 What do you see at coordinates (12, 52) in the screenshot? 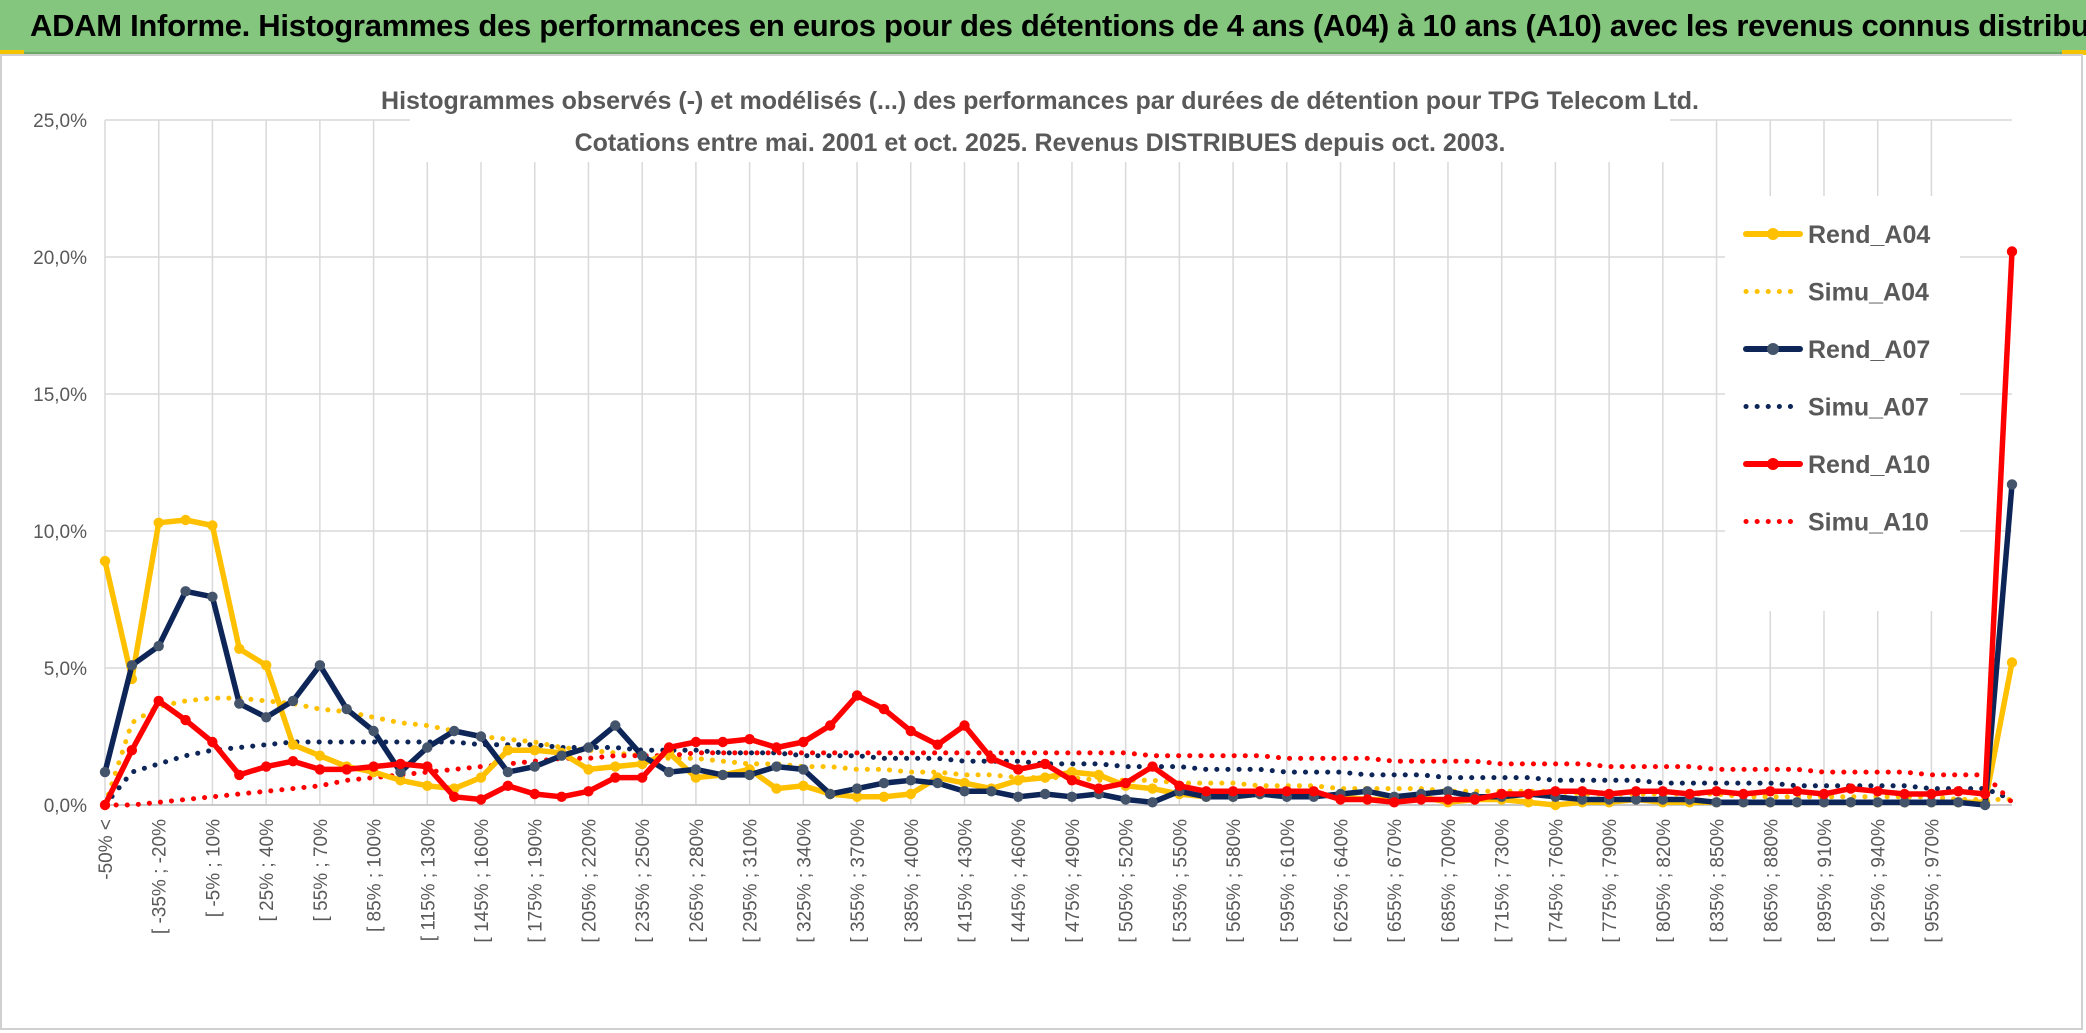
I see `banner-corner-left` at bounding box center [12, 52].